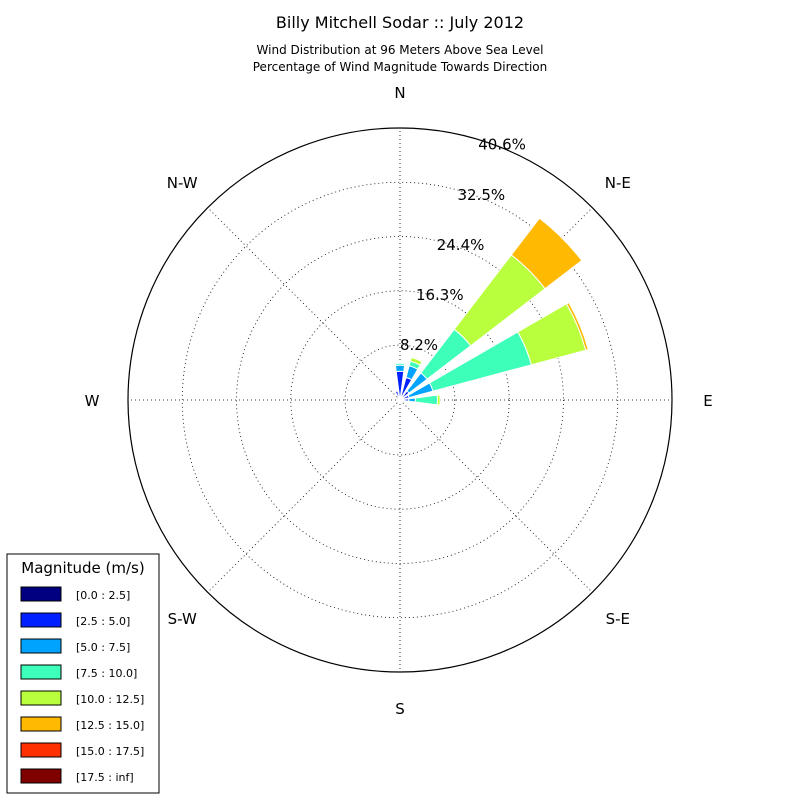  I want to click on legend-entry-label: [17.5 : inf], so click(105, 777).